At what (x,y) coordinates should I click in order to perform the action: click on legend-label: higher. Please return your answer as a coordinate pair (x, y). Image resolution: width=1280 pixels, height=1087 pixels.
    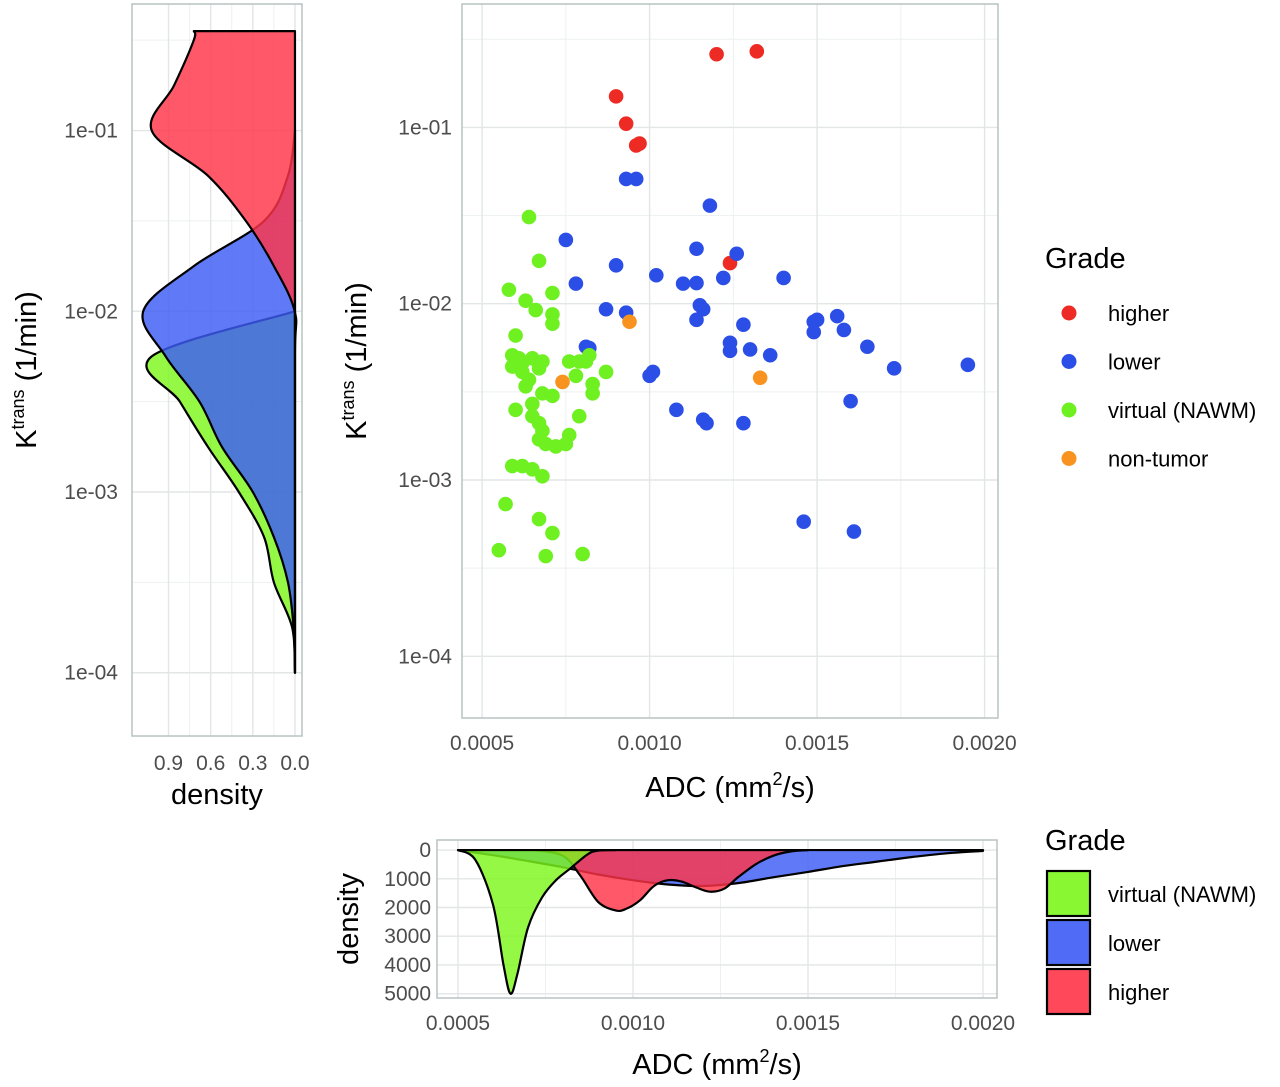
    Looking at the image, I should click on (1138, 992).